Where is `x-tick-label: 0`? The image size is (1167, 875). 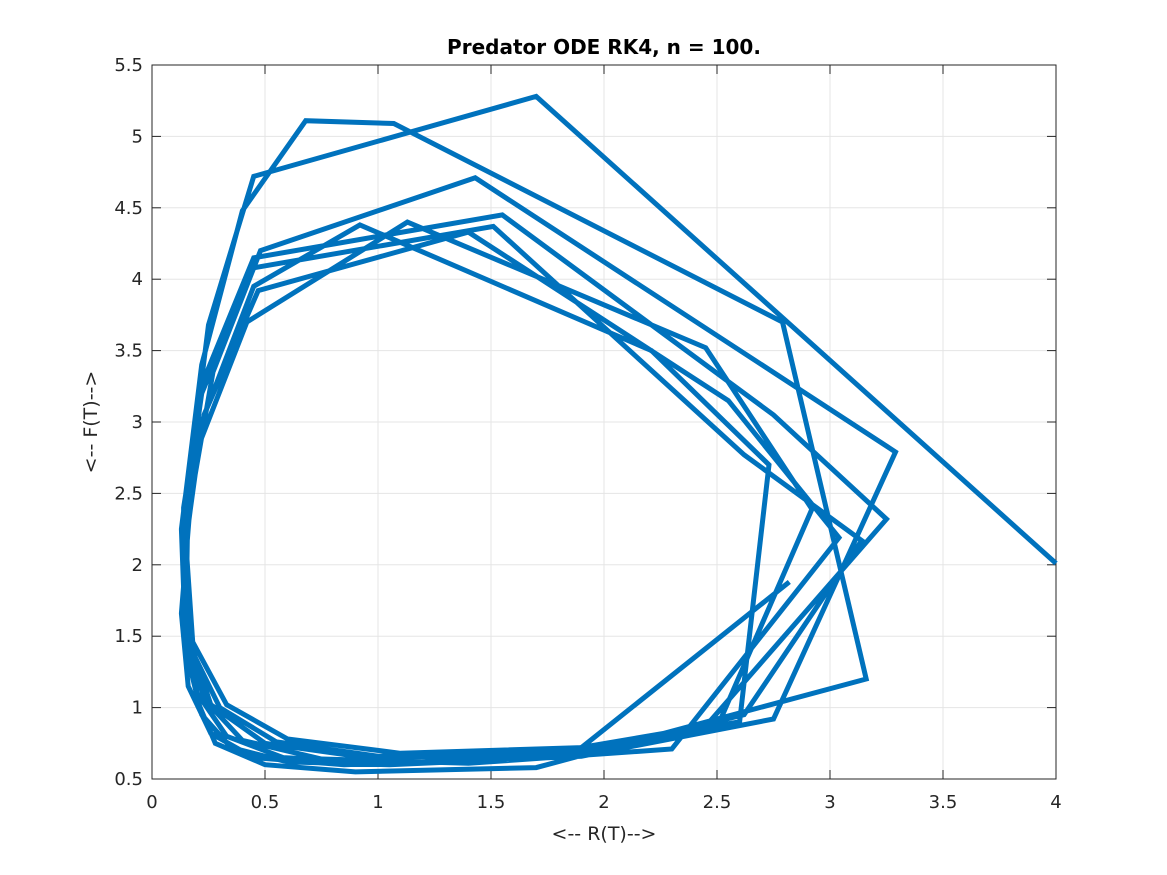 x-tick-label: 0 is located at coordinates (151, 802).